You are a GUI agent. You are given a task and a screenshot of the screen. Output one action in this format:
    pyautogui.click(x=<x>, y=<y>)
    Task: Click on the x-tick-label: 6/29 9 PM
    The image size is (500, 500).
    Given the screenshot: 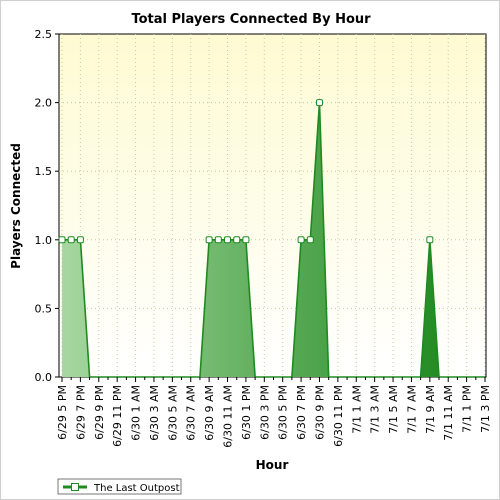 What is the action you would take?
    pyautogui.click(x=99, y=412)
    